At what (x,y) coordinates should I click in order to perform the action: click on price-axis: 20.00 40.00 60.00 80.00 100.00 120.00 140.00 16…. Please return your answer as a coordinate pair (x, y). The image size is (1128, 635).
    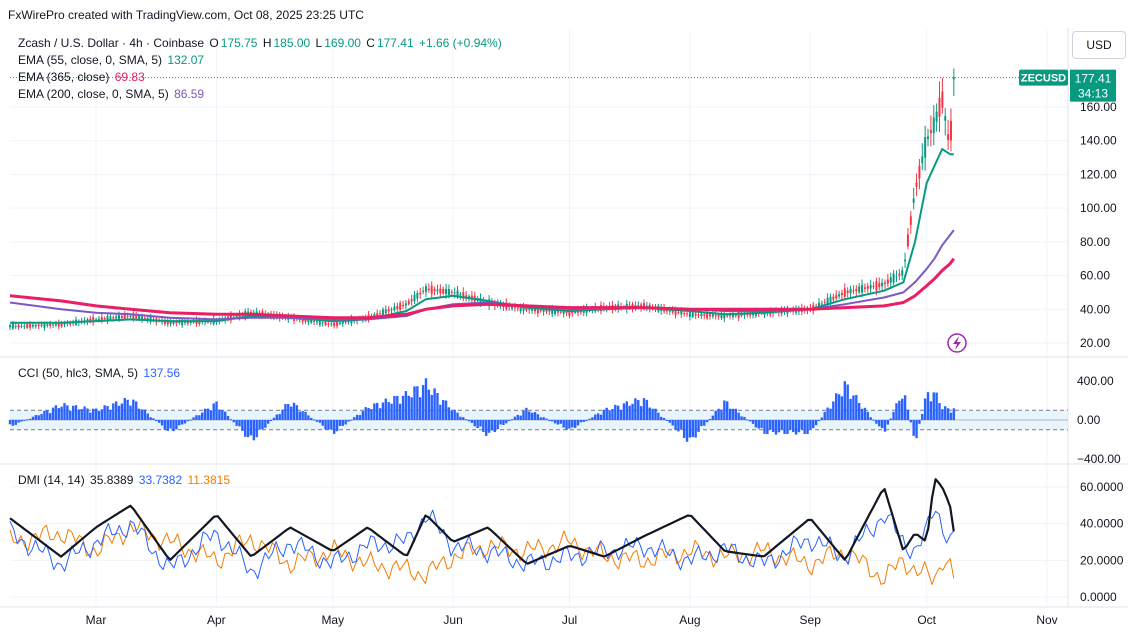
    Looking at the image, I should click on (1097, 336).